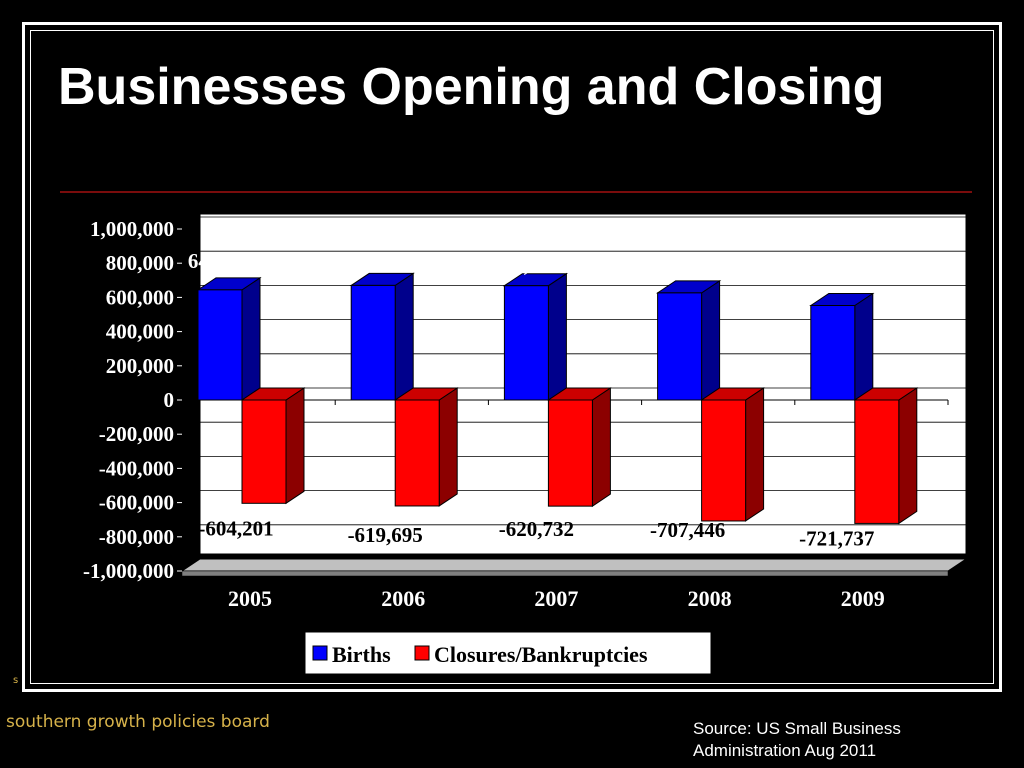  Describe the element at coordinates (138, 722) in the screenshot. I see `logo-text: southern growth policies board` at that location.